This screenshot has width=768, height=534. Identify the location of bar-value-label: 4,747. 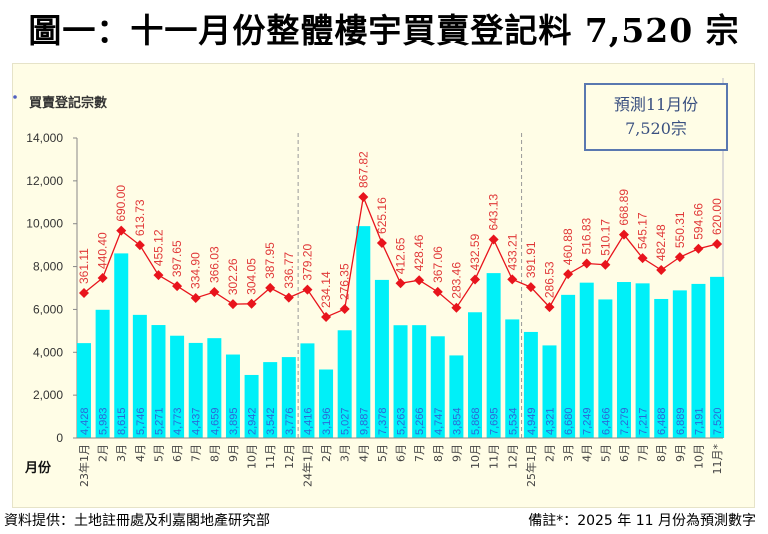
(439, 421).